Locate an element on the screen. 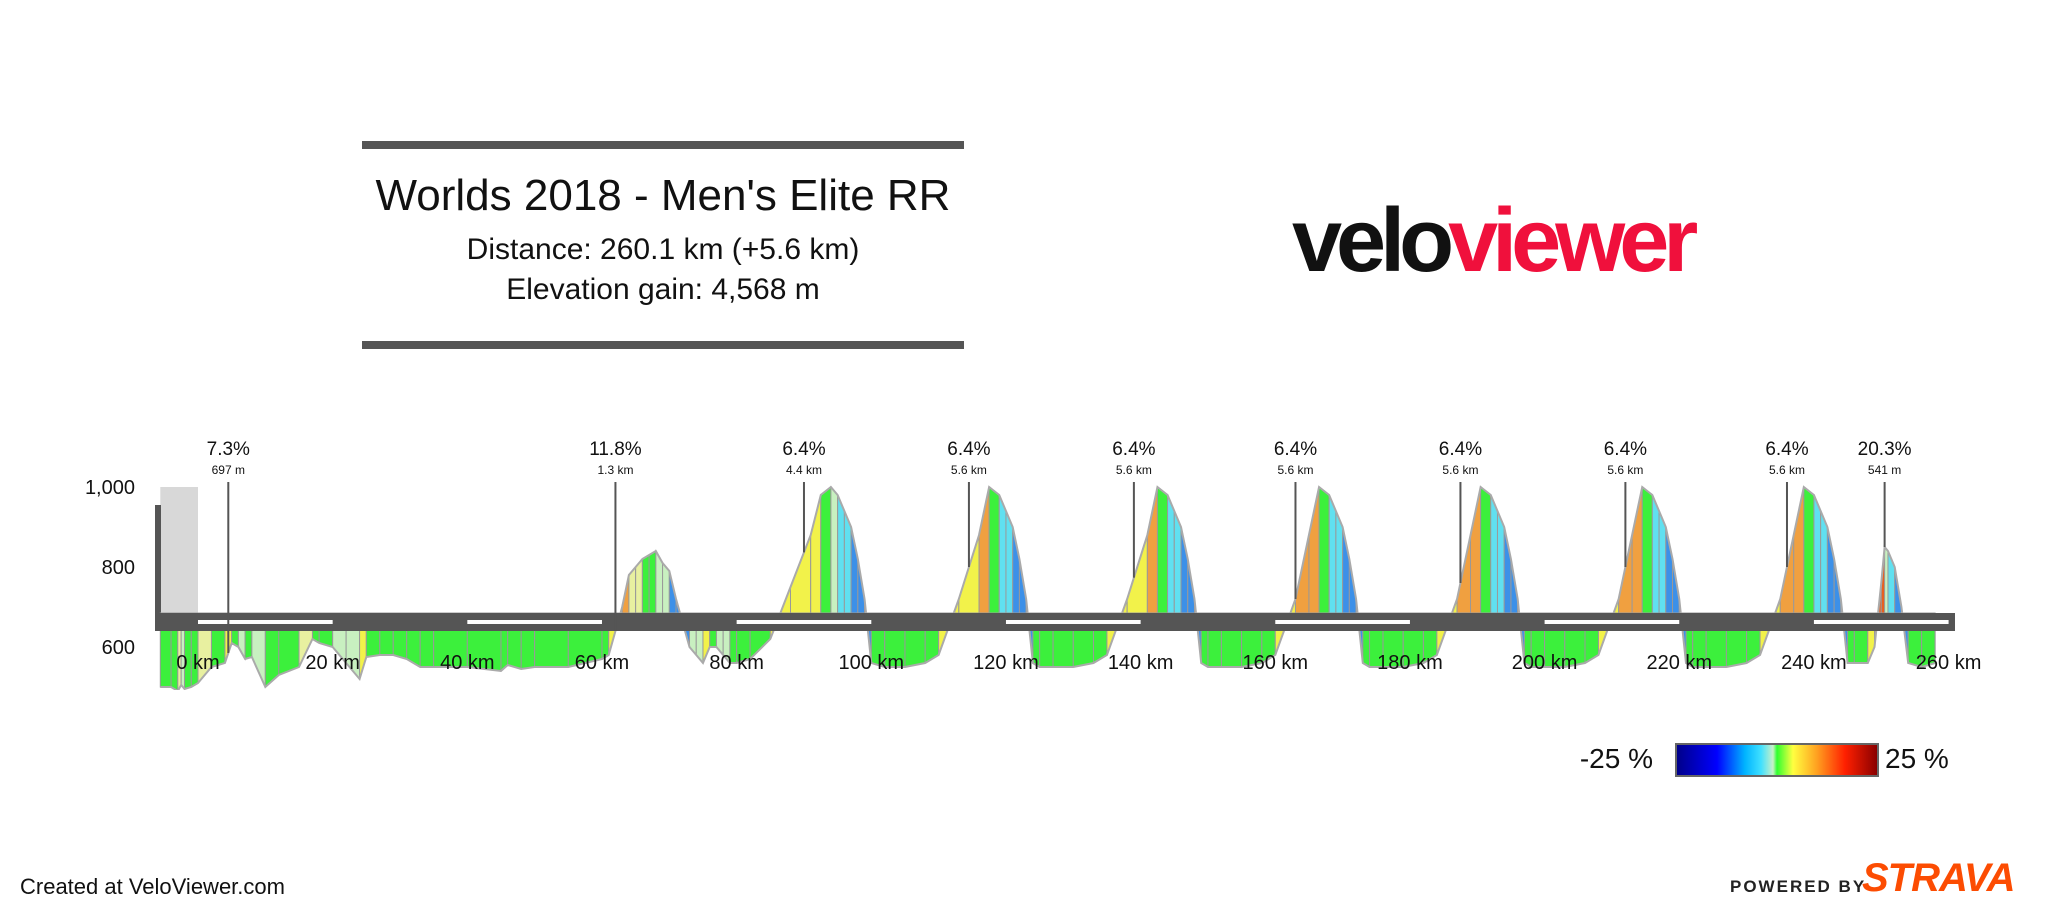 The width and height of the screenshot is (2048, 912). title-bottom-rule is located at coordinates (663, 345).